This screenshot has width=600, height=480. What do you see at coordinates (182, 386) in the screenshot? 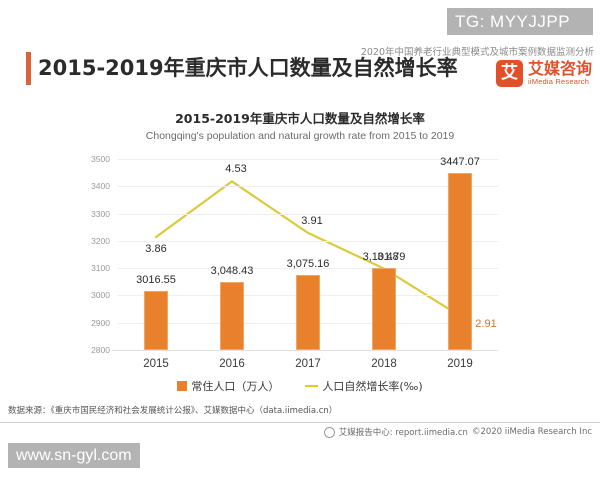
I see `legend-bar-swatch-icon` at bounding box center [182, 386].